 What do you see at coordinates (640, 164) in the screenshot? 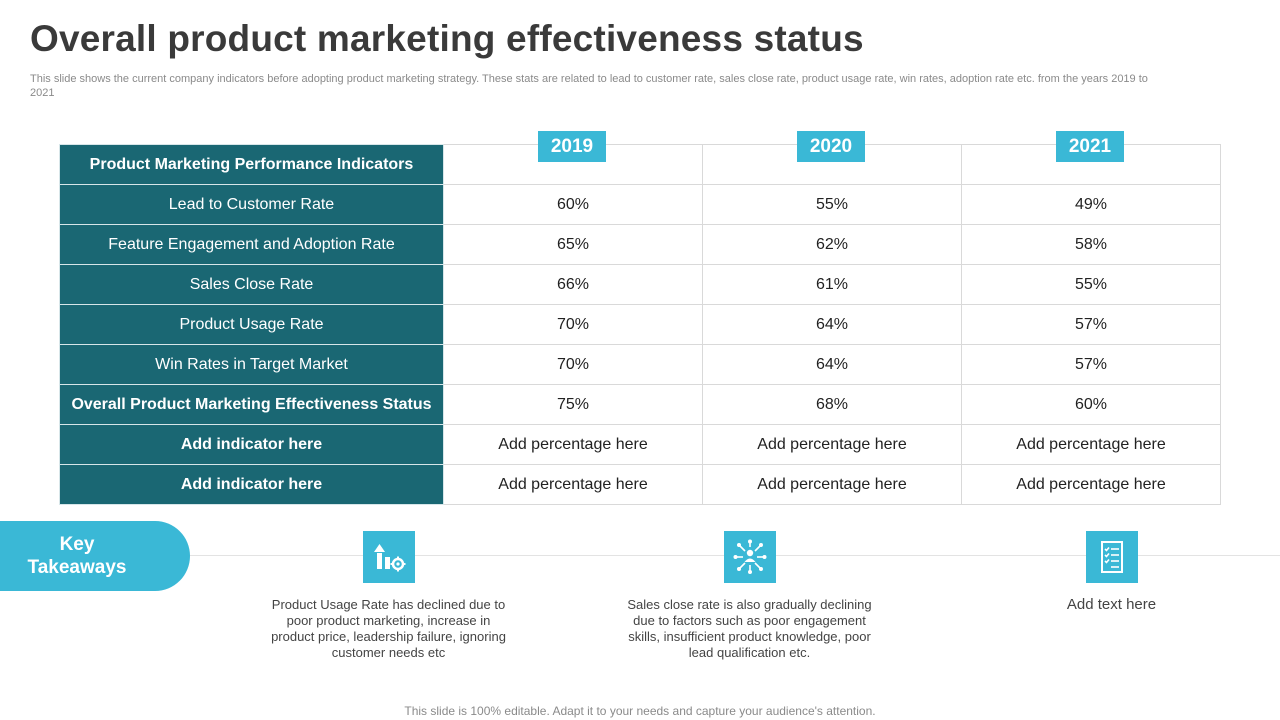
I see `table-header-row: Product Marketing Performance Indicators` at bounding box center [640, 164].